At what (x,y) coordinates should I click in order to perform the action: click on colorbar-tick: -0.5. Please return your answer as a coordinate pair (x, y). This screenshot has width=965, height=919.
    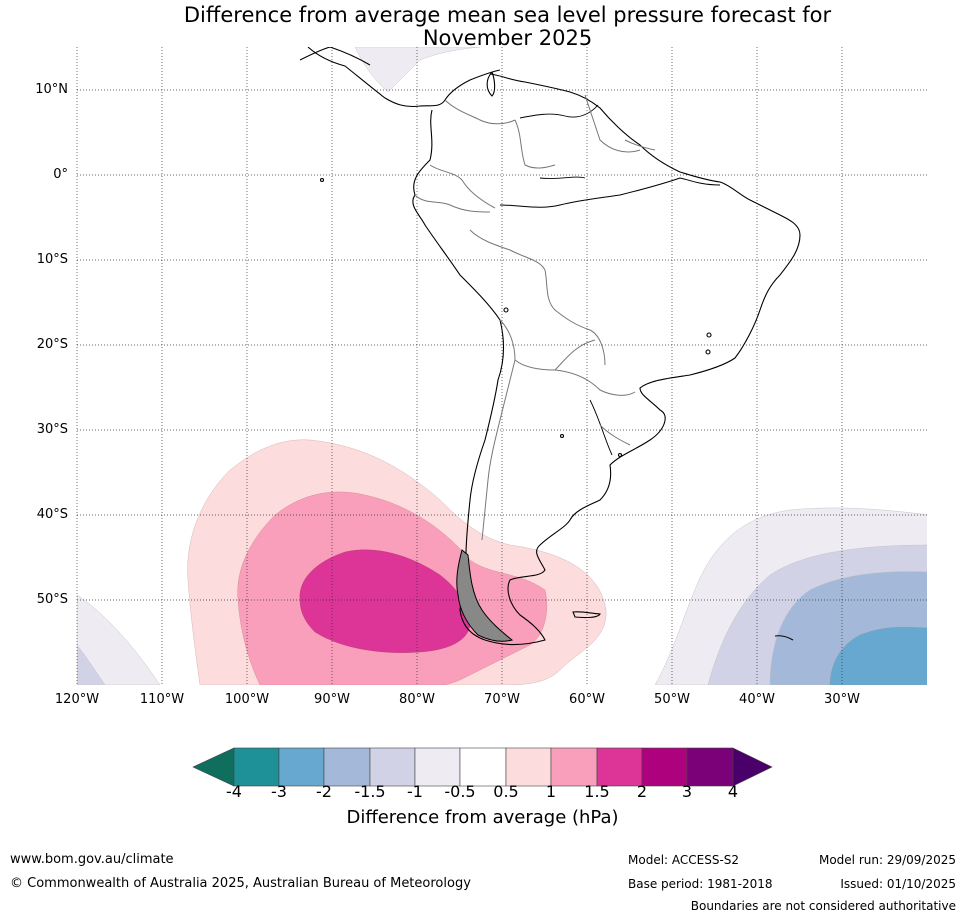
    Looking at the image, I should click on (460, 791).